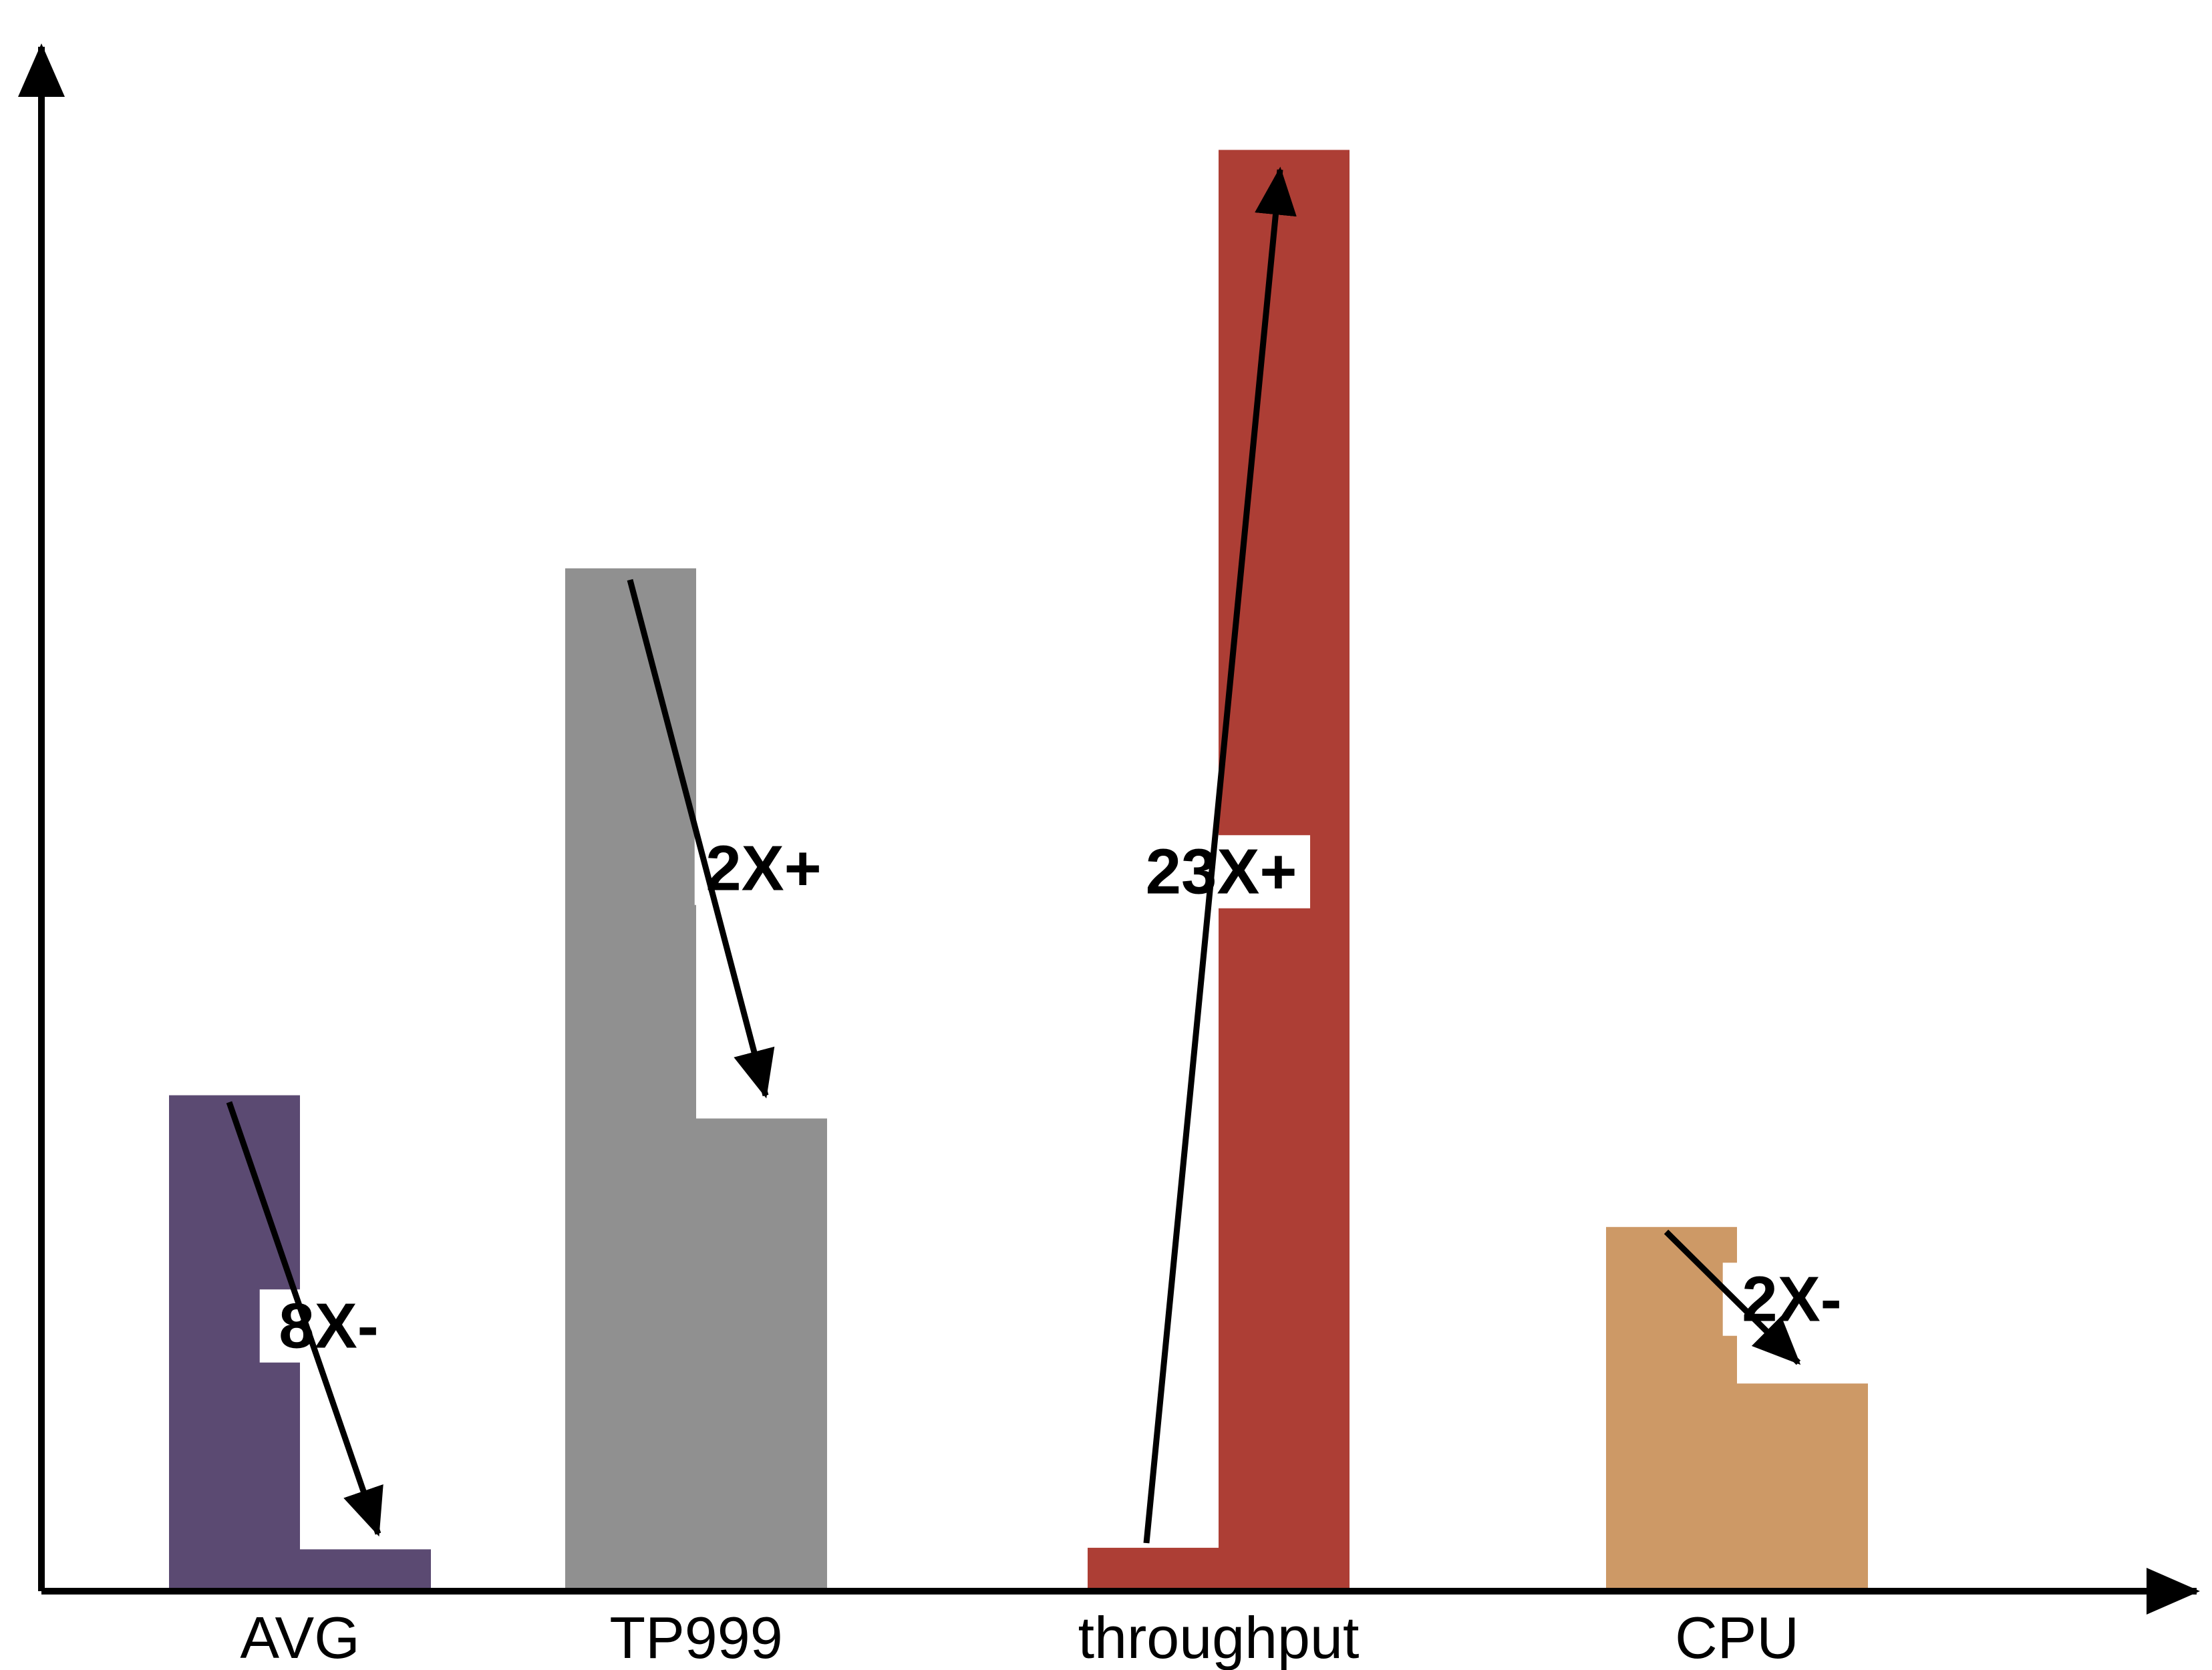  Describe the element at coordinates (1737, 1638) in the screenshot. I see `x-tick-label-CPU: CPU` at that location.